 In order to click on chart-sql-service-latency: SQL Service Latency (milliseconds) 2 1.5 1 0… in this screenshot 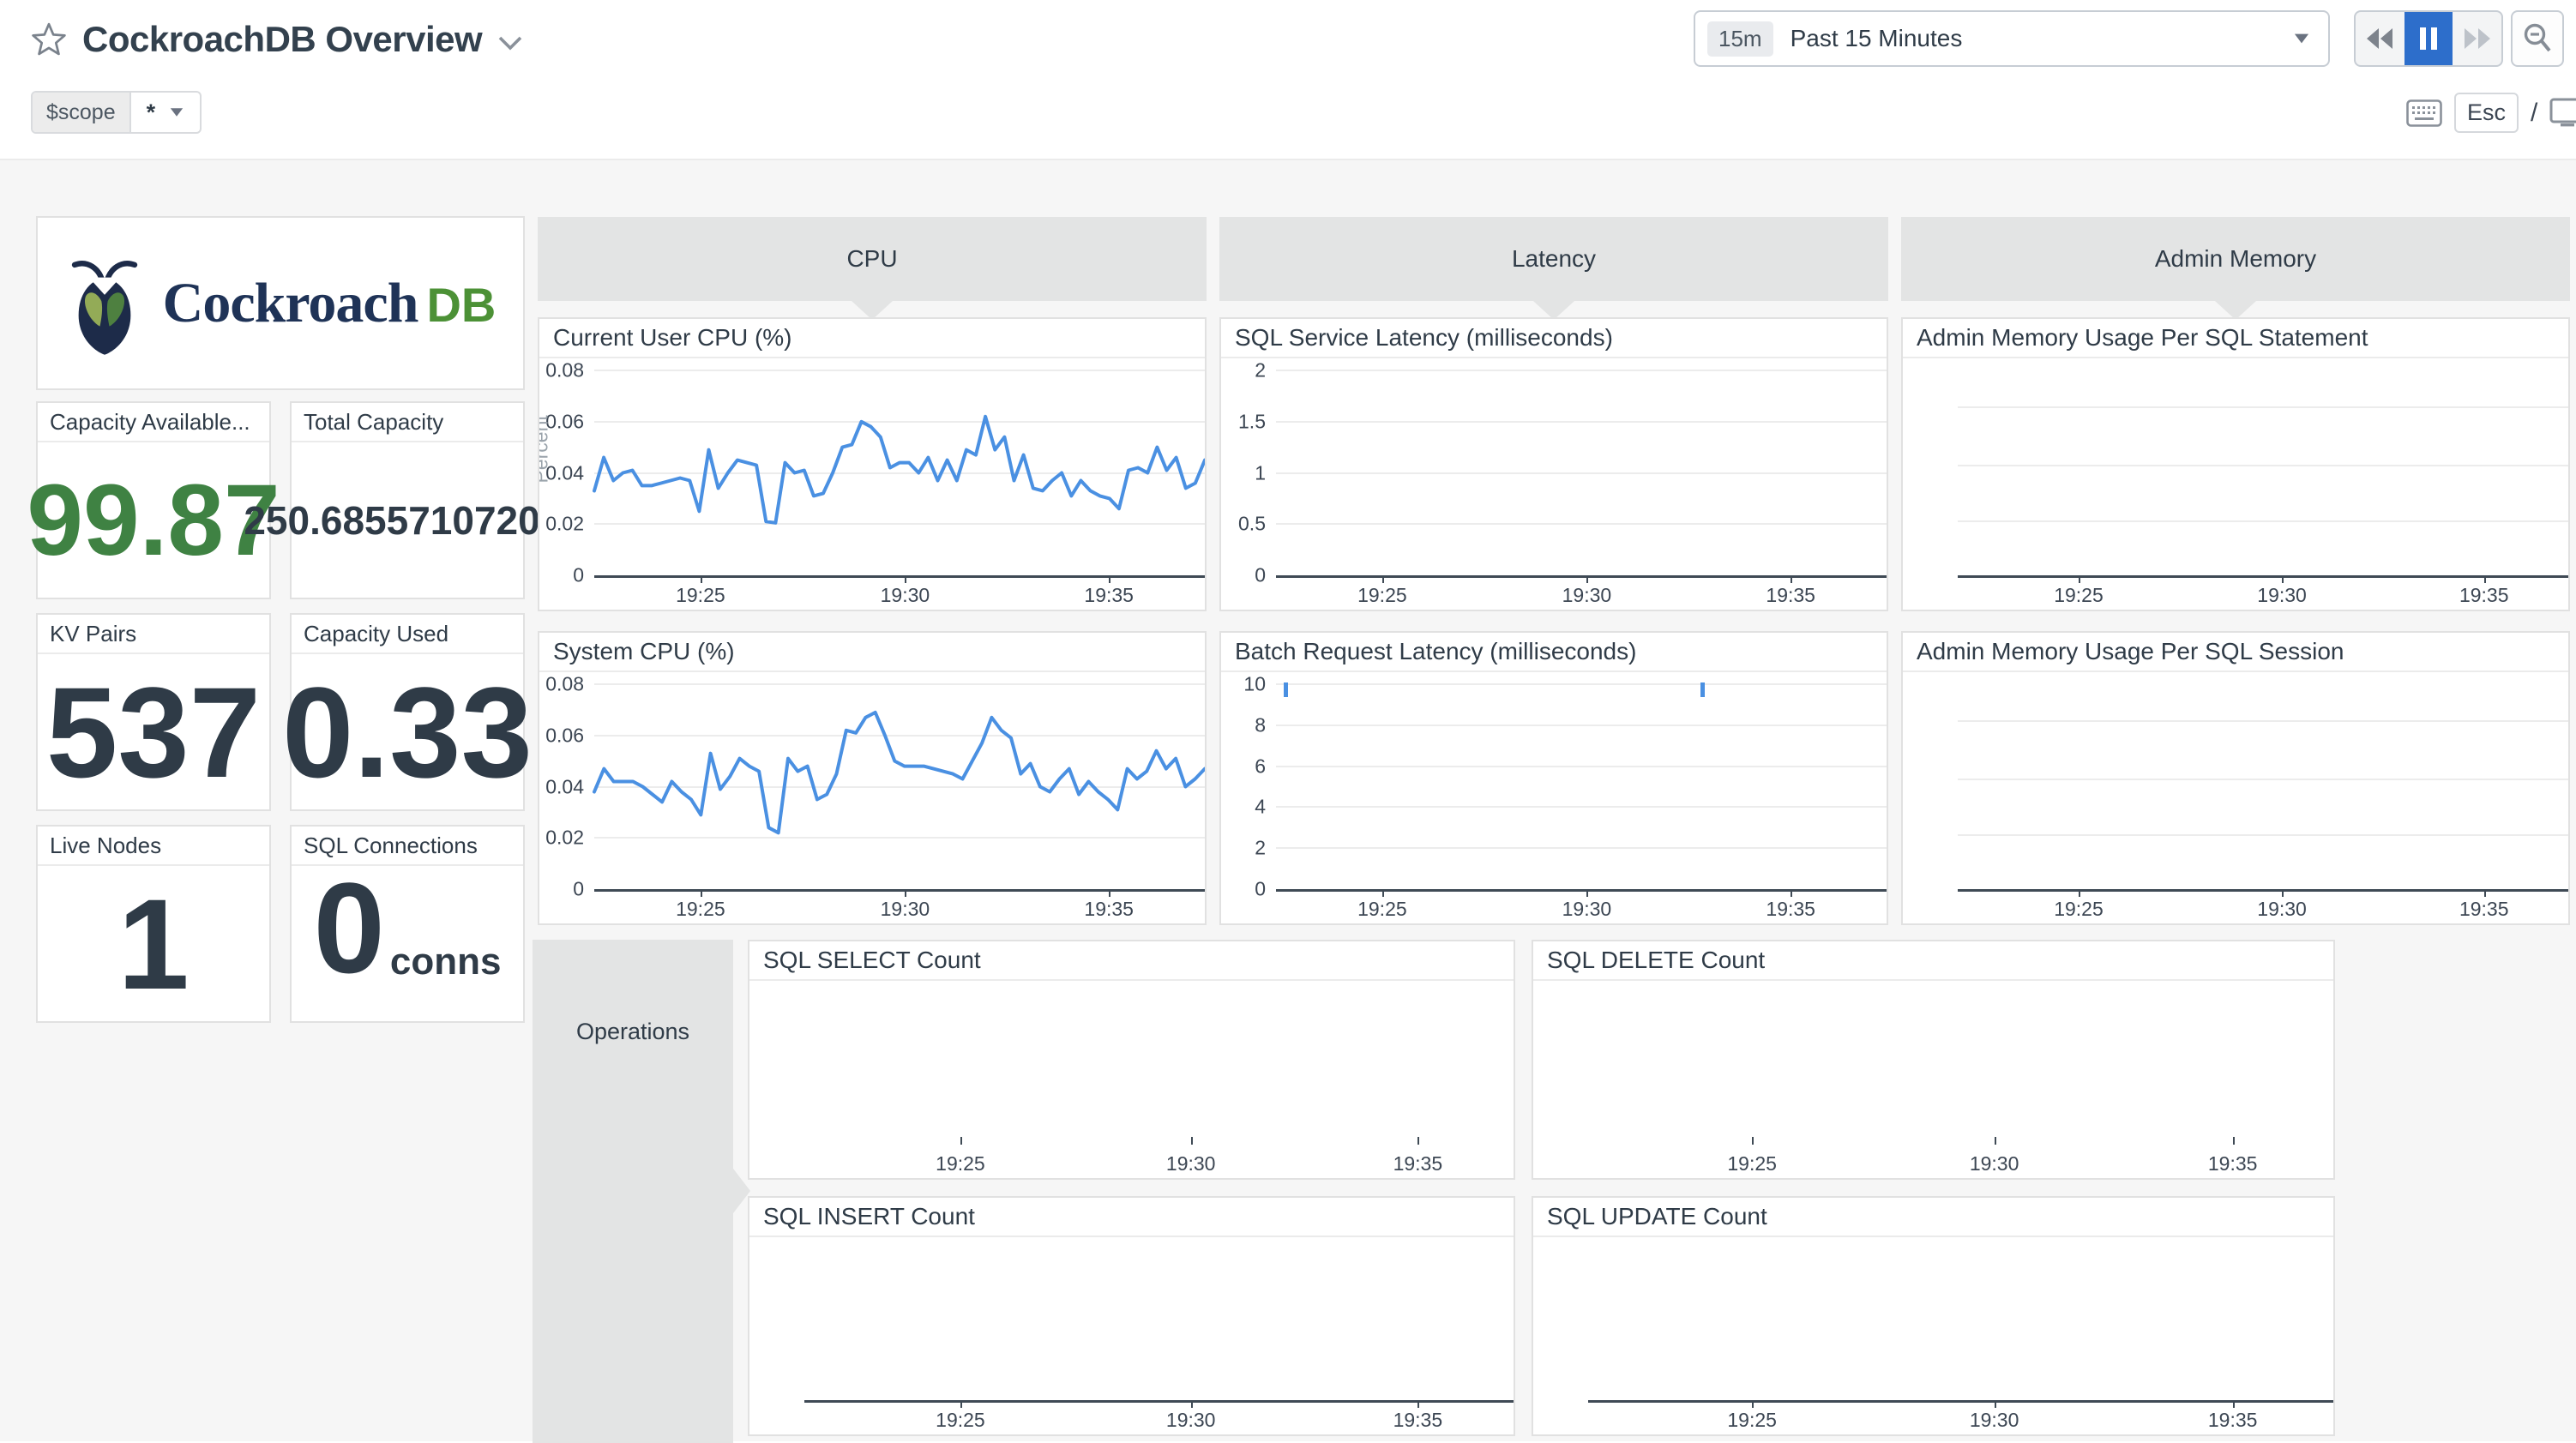, I will do `click(1553, 464)`.